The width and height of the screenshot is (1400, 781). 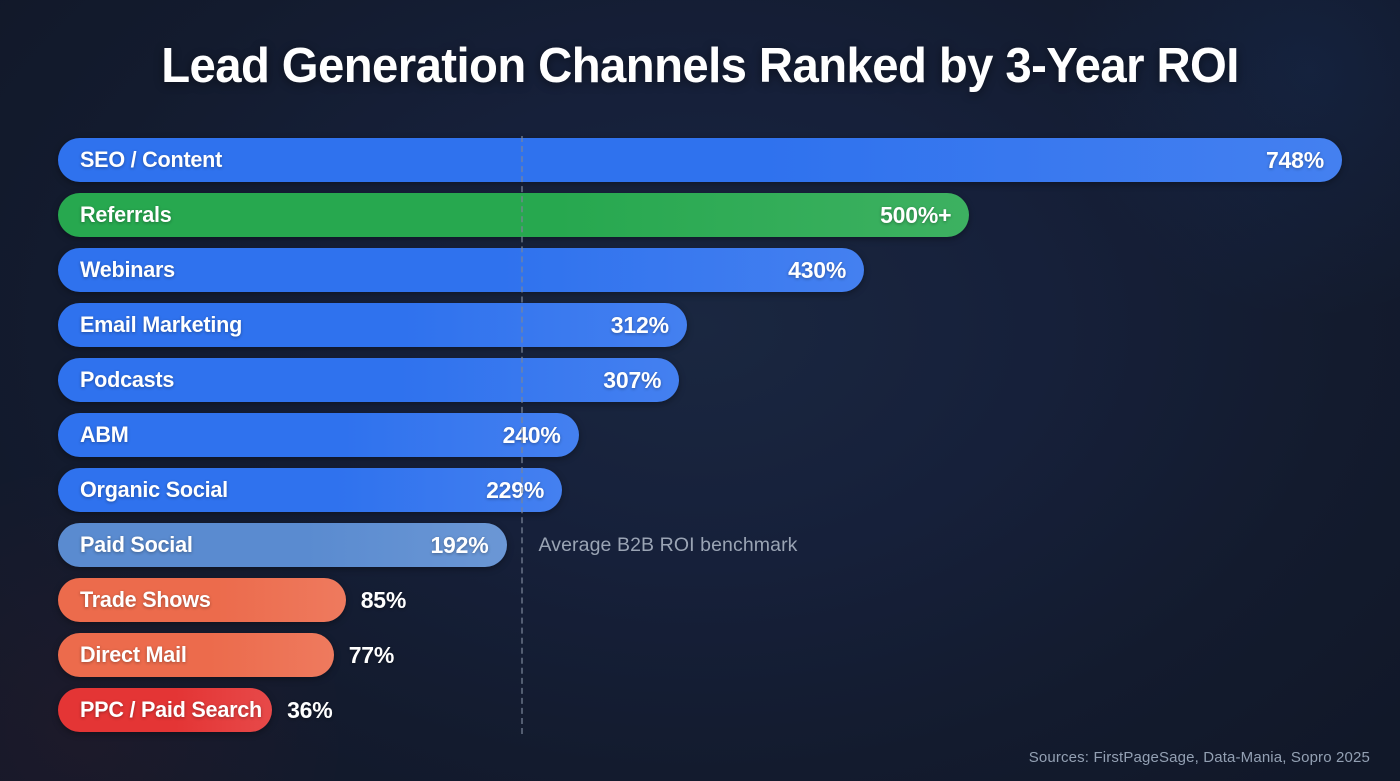 What do you see at coordinates (151, 159) in the screenshot?
I see `bar-category-label: SEO / Content` at bounding box center [151, 159].